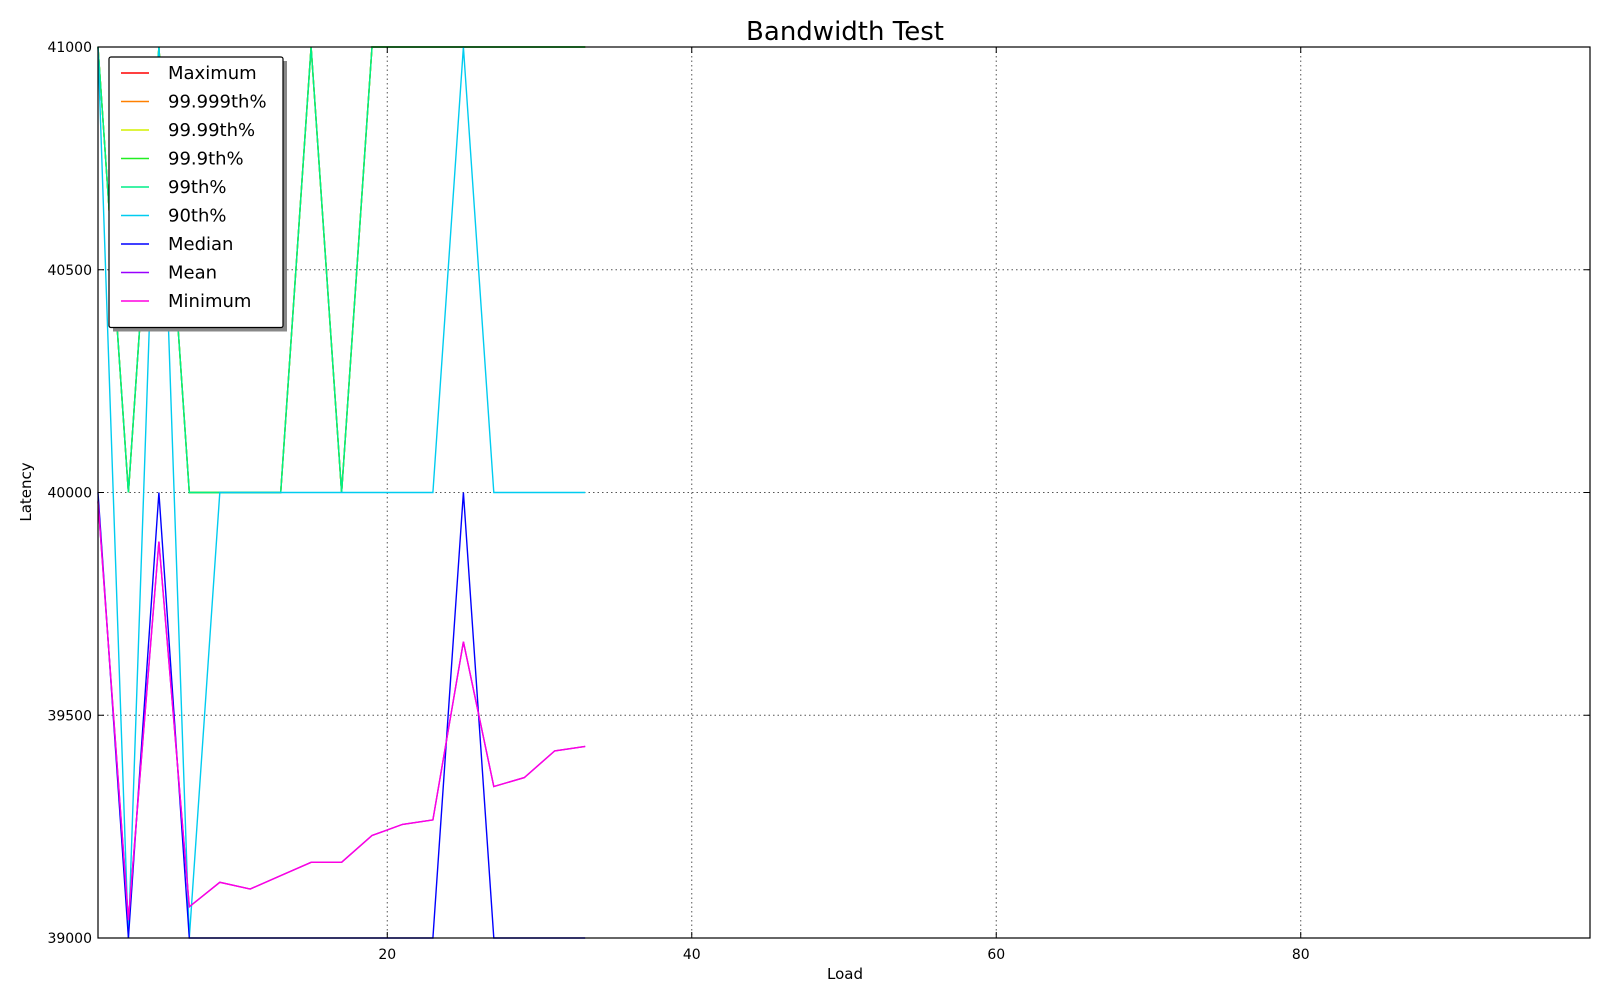  I want to click on x-tick-label: 60, so click(996, 955).